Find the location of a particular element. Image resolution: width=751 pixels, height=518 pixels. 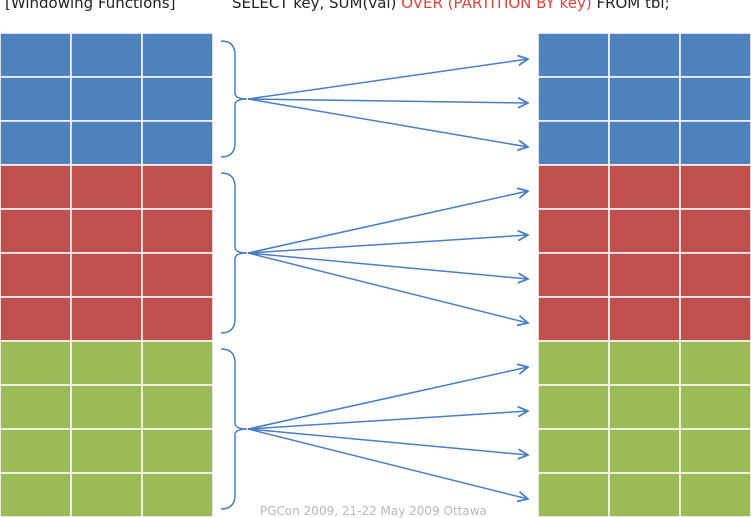

sql-query-suffix: FROM tbl; is located at coordinates (630, 6).